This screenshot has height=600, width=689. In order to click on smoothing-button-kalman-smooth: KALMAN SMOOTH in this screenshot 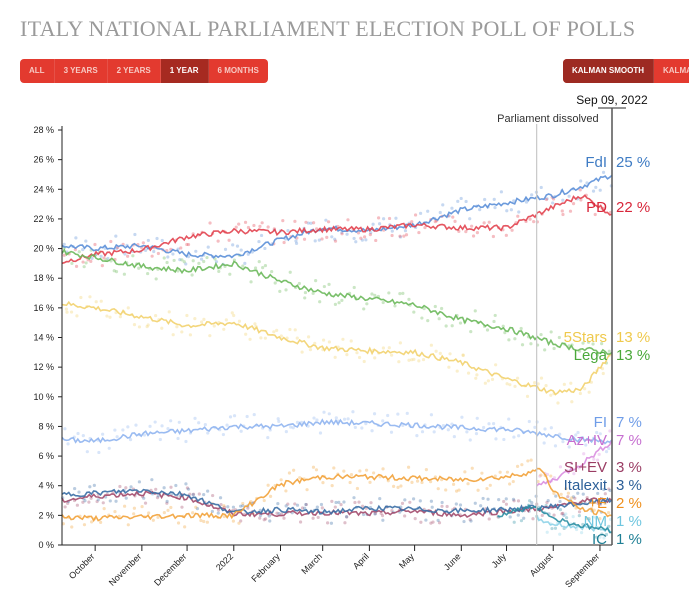, I will do `click(608, 71)`.